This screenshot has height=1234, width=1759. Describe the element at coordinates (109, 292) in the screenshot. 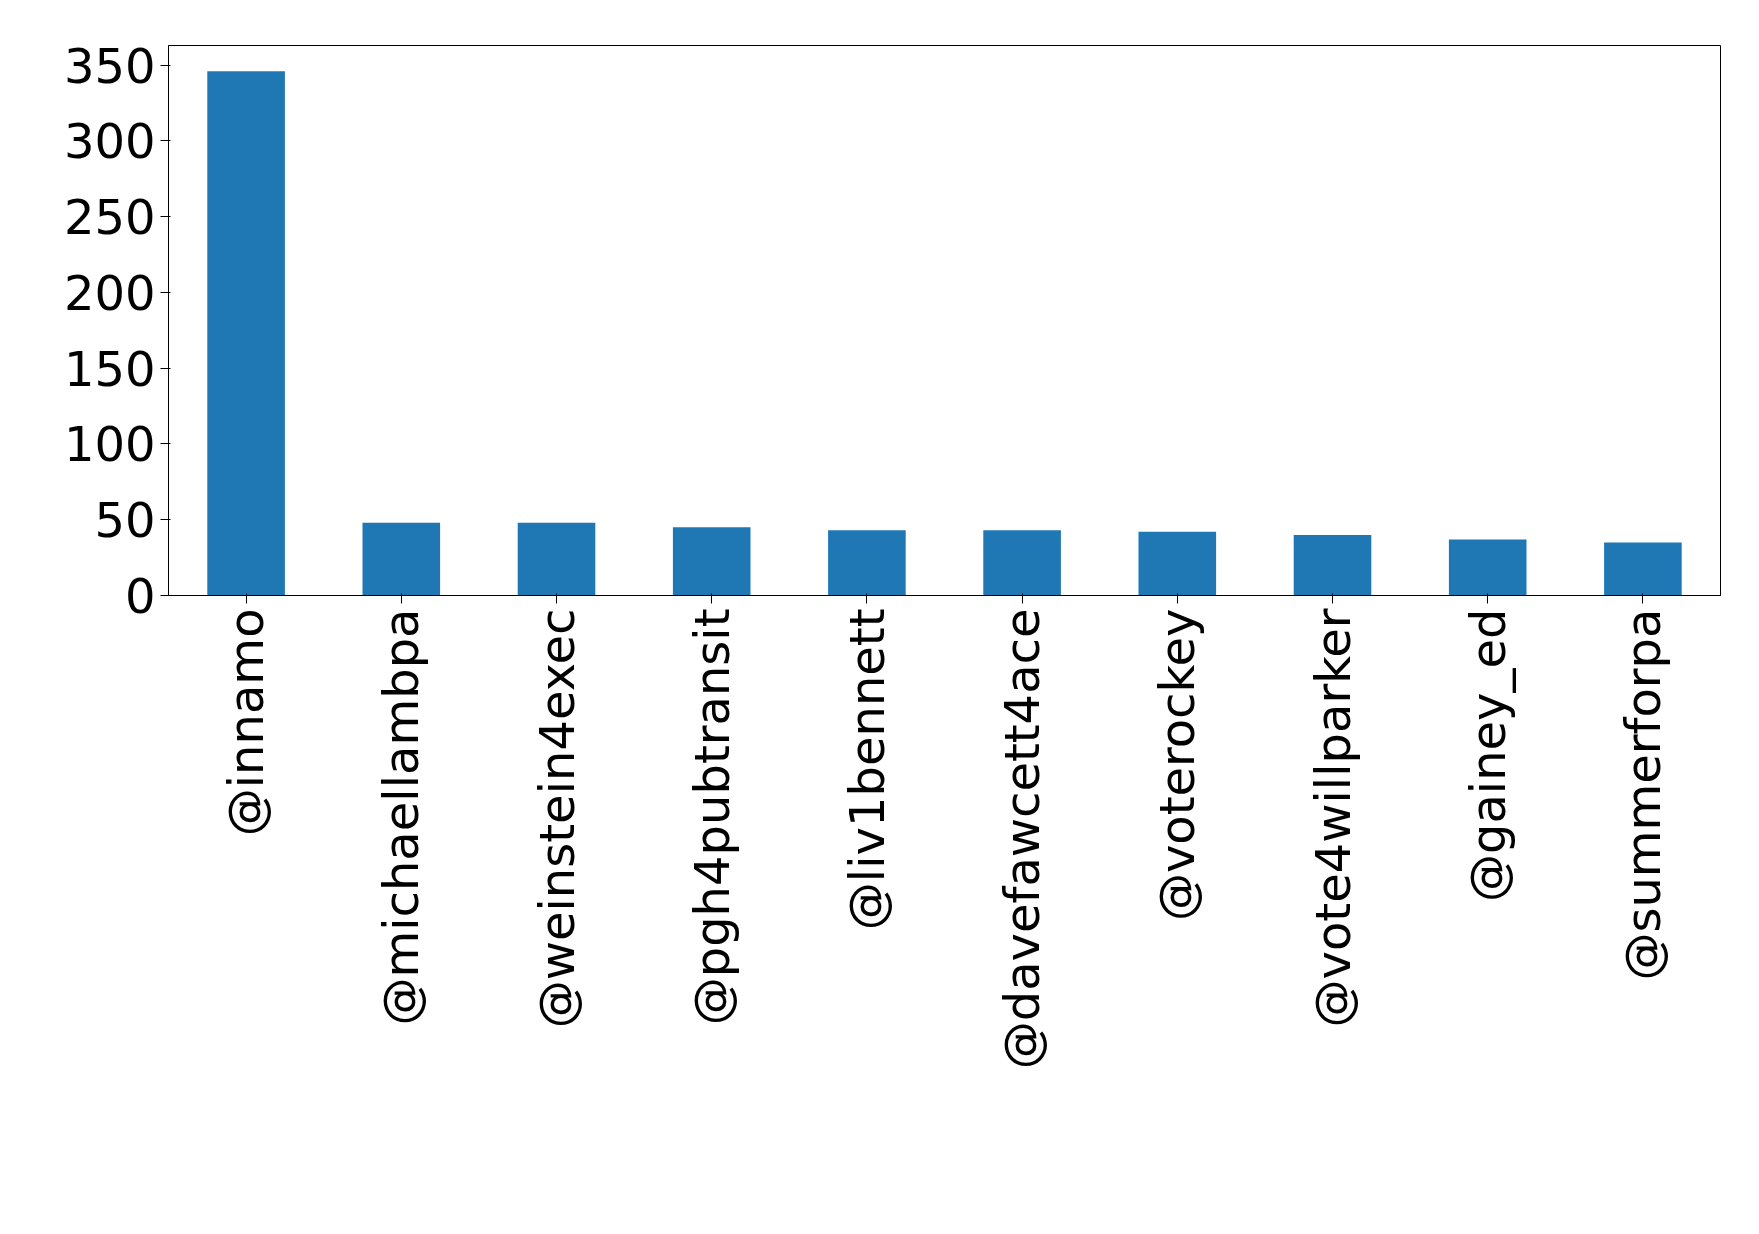

I see `y-tick-label: 200` at that location.